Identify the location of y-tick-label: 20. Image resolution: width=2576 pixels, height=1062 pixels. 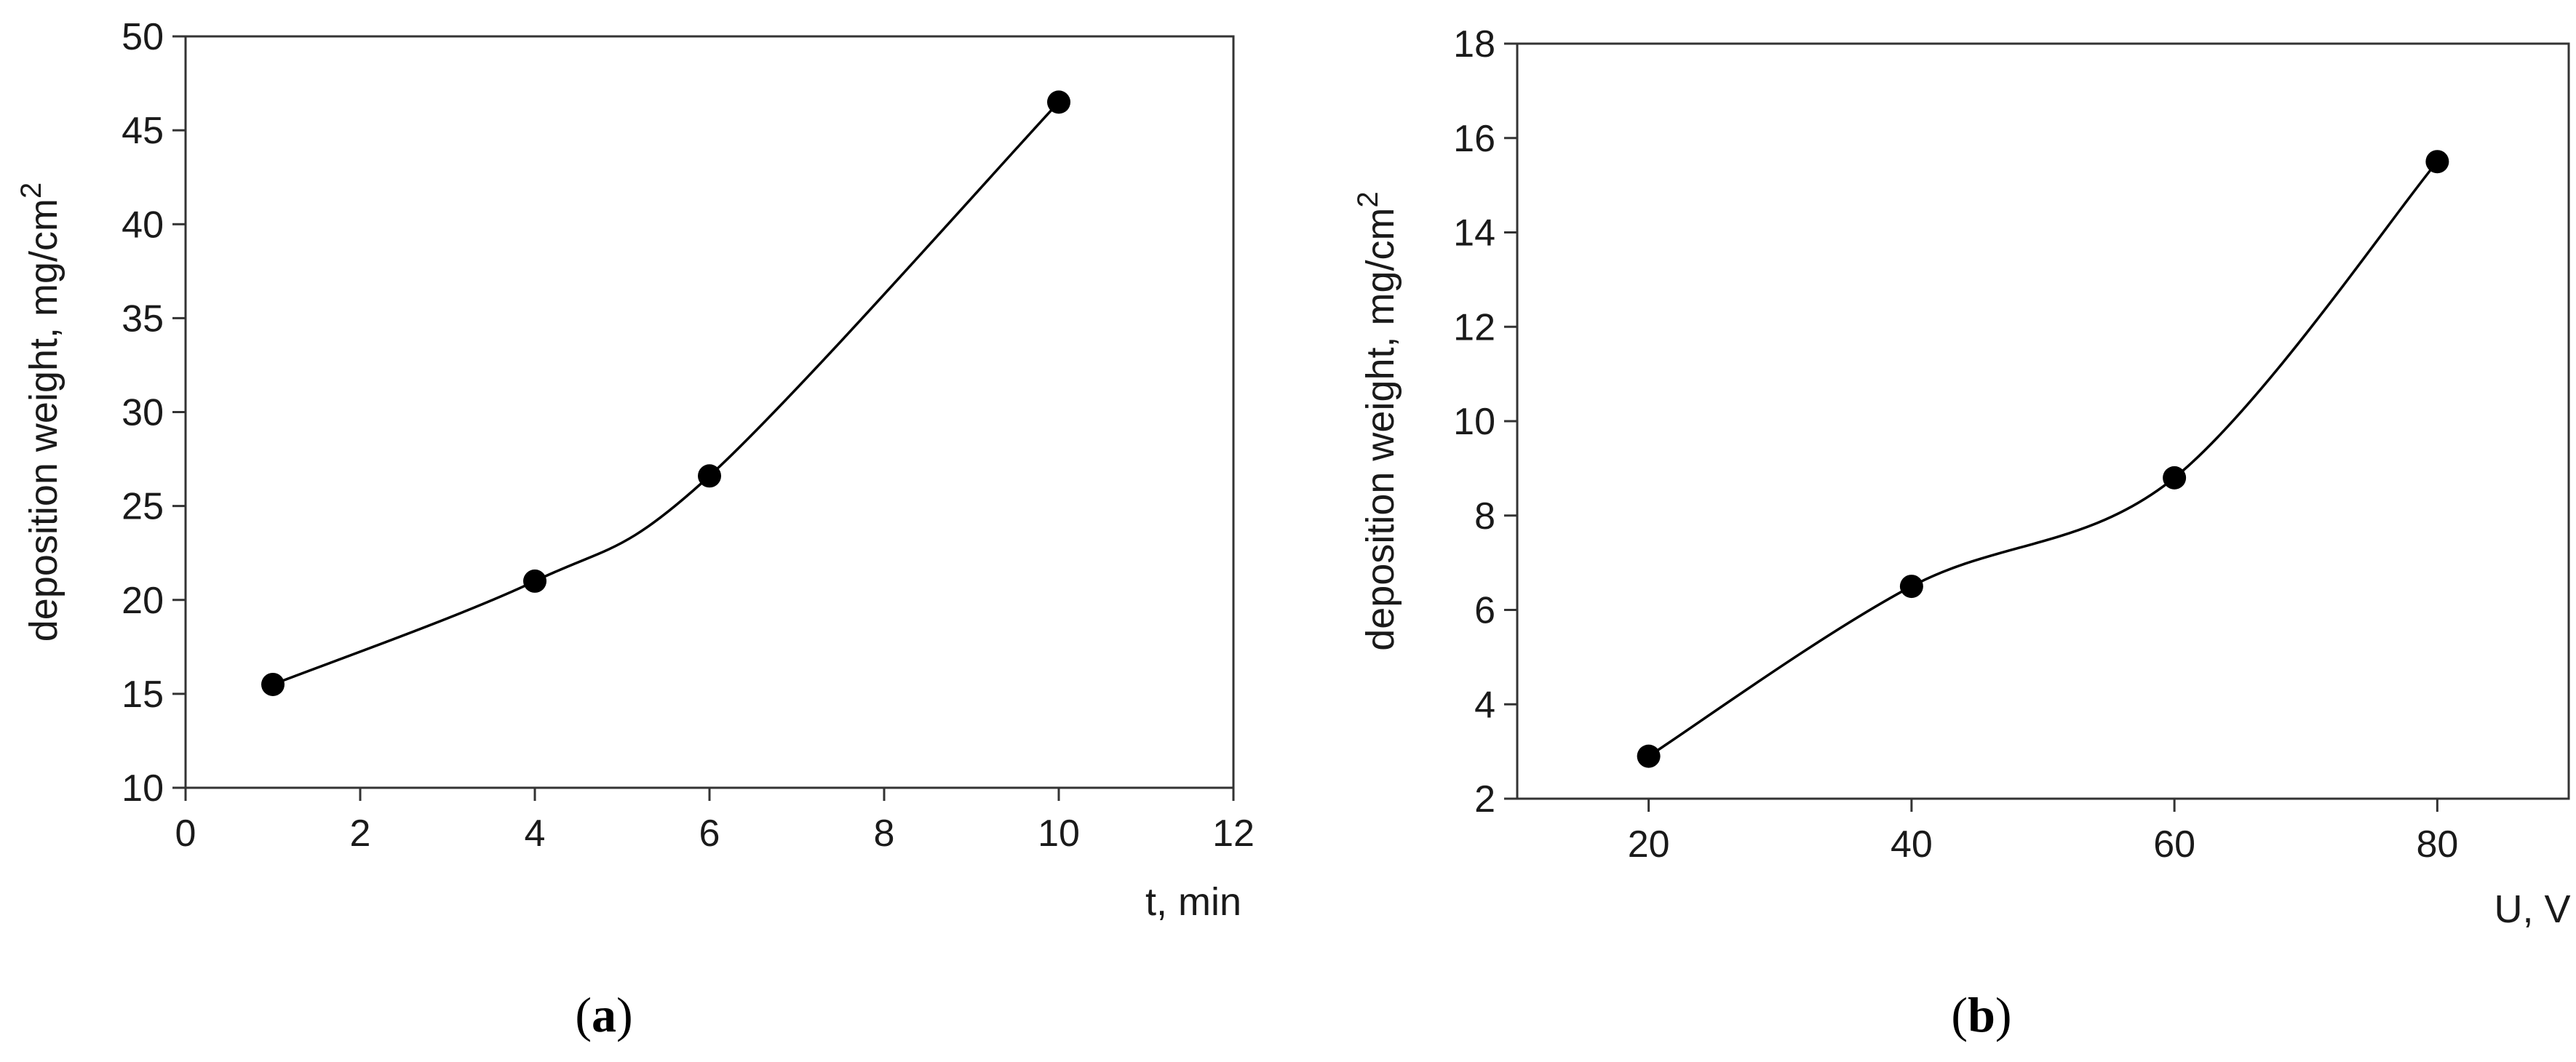
(143, 601).